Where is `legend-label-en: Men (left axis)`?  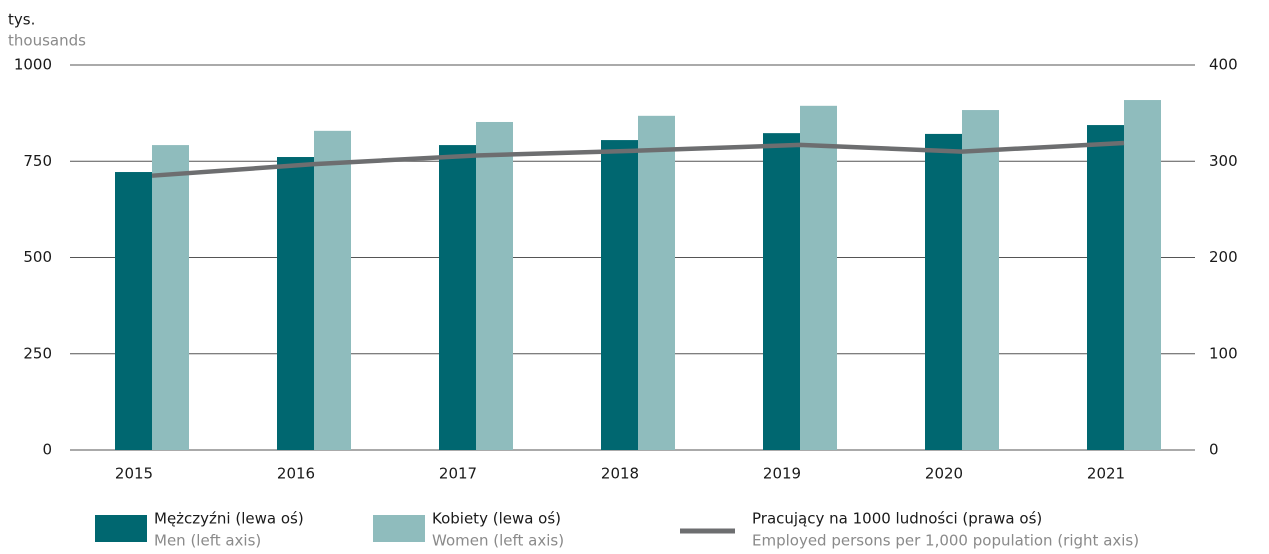 legend-label-en: Men (left axis) is located at coordinates (207, 541).